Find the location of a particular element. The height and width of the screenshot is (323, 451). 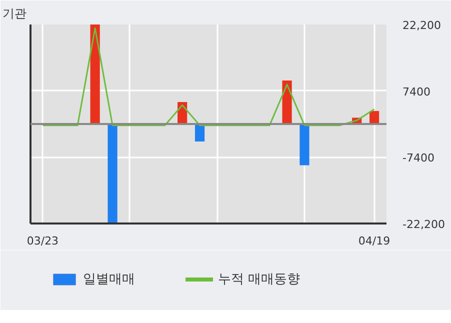

y-tick-label: -7400 is located at coordinates (418, 158).